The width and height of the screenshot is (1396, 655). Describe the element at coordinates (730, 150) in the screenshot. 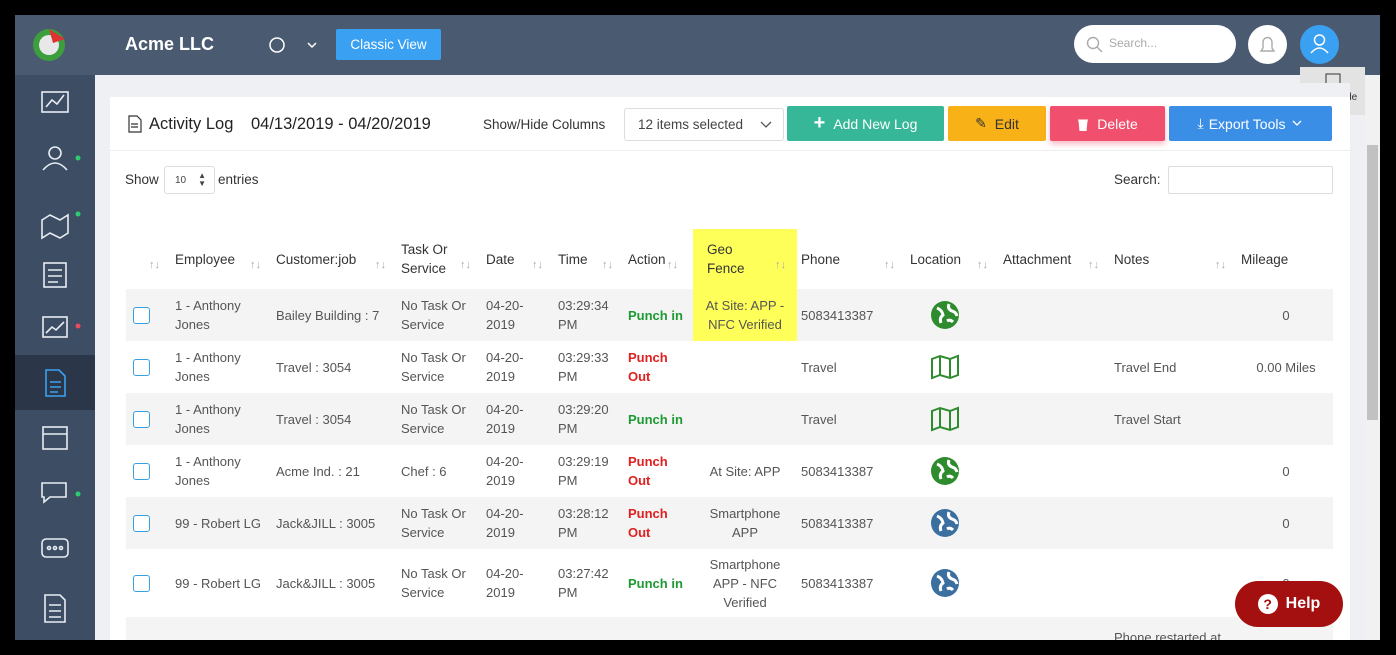

I see `divider` at that location.